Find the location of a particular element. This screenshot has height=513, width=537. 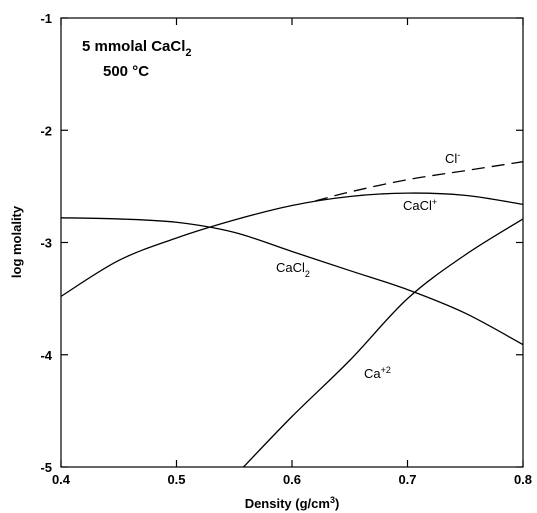

y-axis-title: log molality is located at coordinates (16, 241).